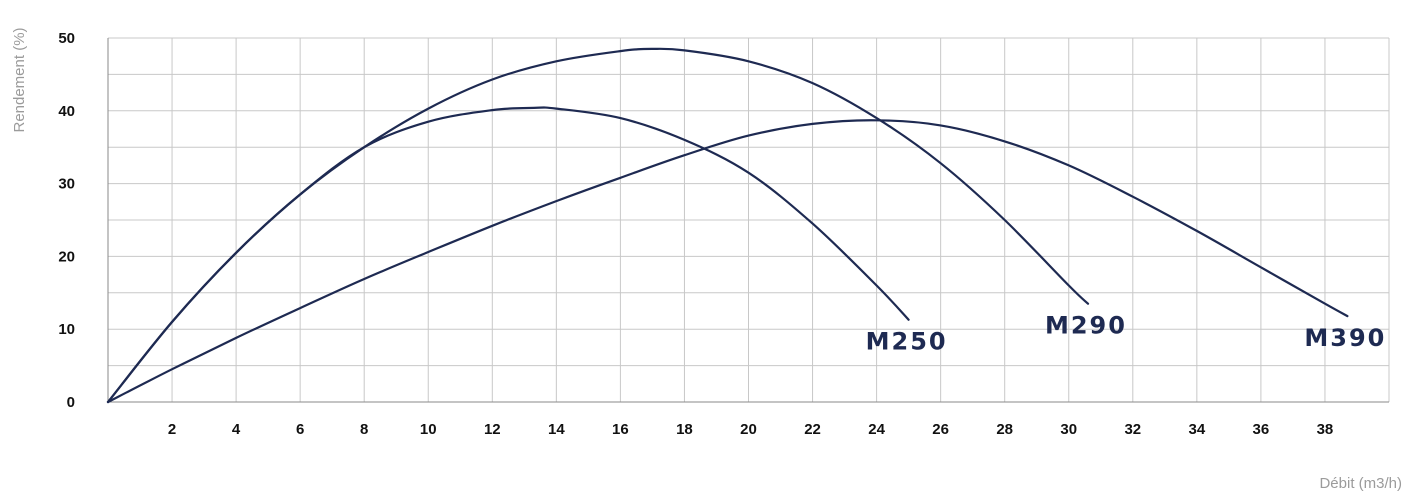 The image size is (1409, 497). Describe the element at coordinates (620, 429) in the screenshot. I see `x-tick-label: 16` at that location.